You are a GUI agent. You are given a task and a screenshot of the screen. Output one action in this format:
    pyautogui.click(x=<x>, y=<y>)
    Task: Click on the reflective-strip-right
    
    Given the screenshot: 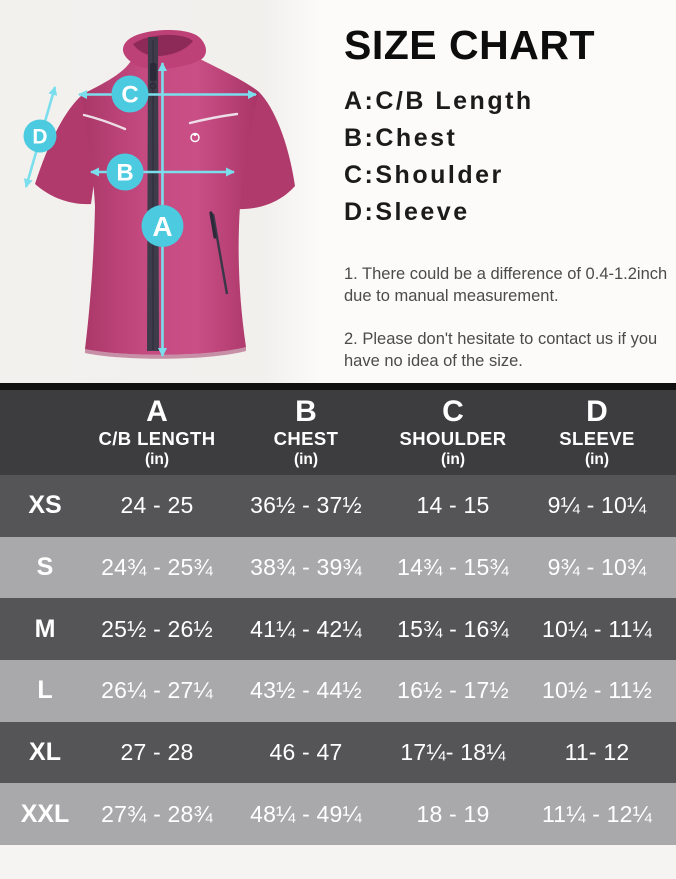 What is the action you would take?
    pyautogui.click(x=213, y=118)
    